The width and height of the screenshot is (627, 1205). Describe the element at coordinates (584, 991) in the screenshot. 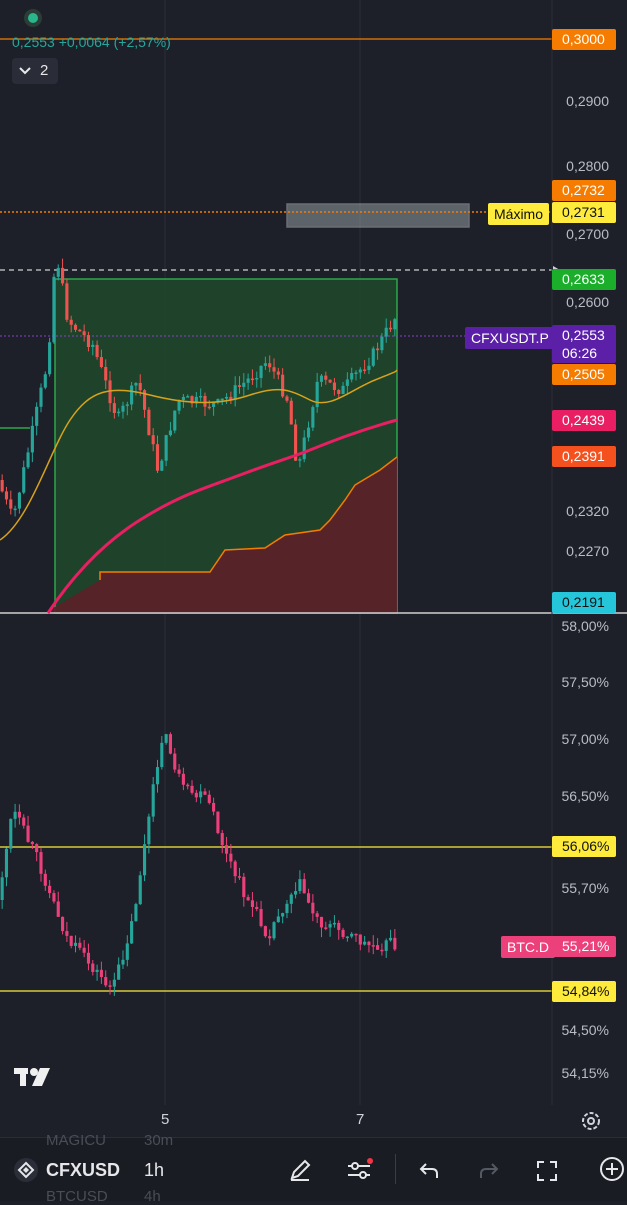

I see `indicator-tag-54-84: 54,84%` at that location.